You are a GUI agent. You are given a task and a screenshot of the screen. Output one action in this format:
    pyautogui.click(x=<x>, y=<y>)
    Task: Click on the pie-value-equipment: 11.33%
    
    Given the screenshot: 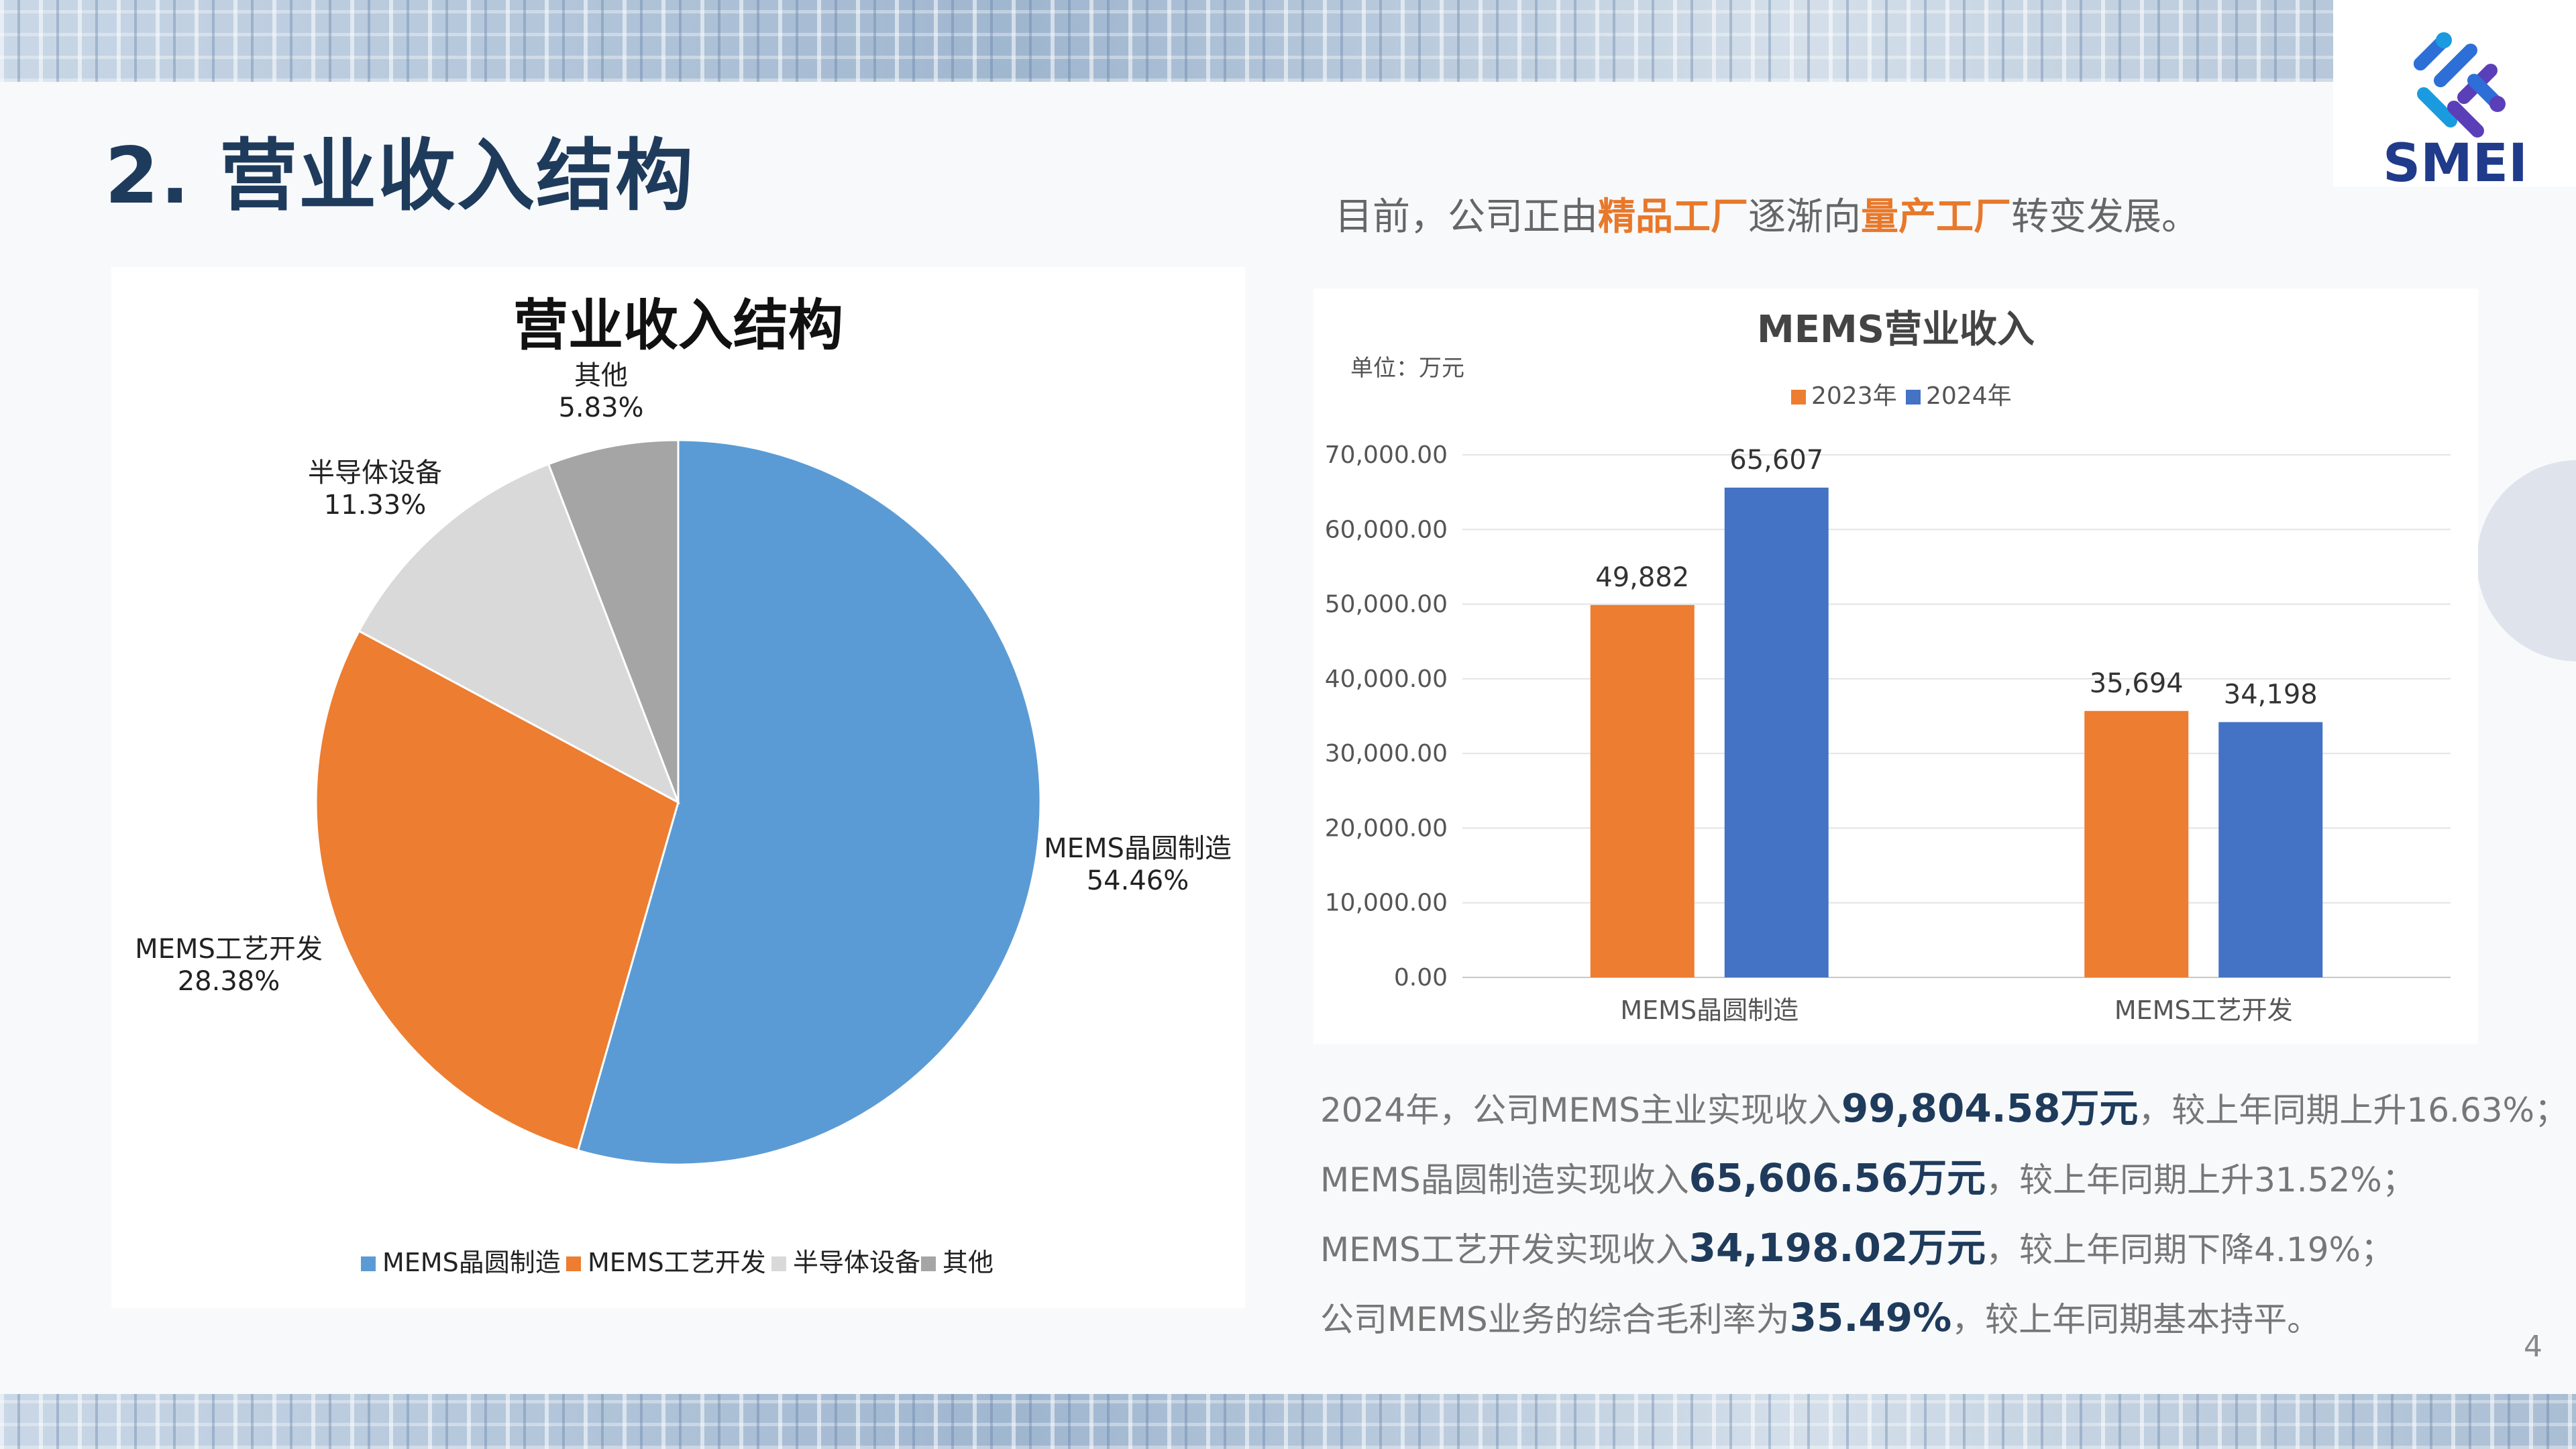 What is the action you would take?
    pyautogui.click(x=375, y=505)
    